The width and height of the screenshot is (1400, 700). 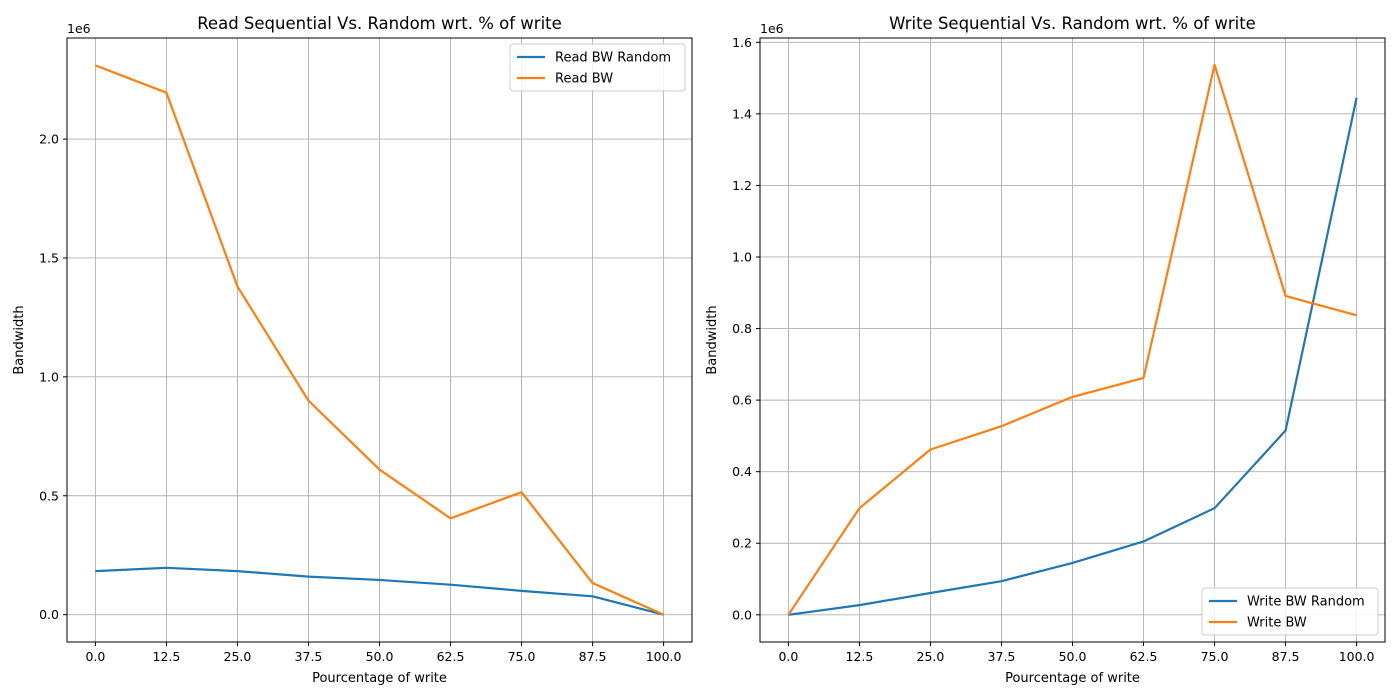 I want to click on legend-label-2: Read BW, so click(x=584, y=79).